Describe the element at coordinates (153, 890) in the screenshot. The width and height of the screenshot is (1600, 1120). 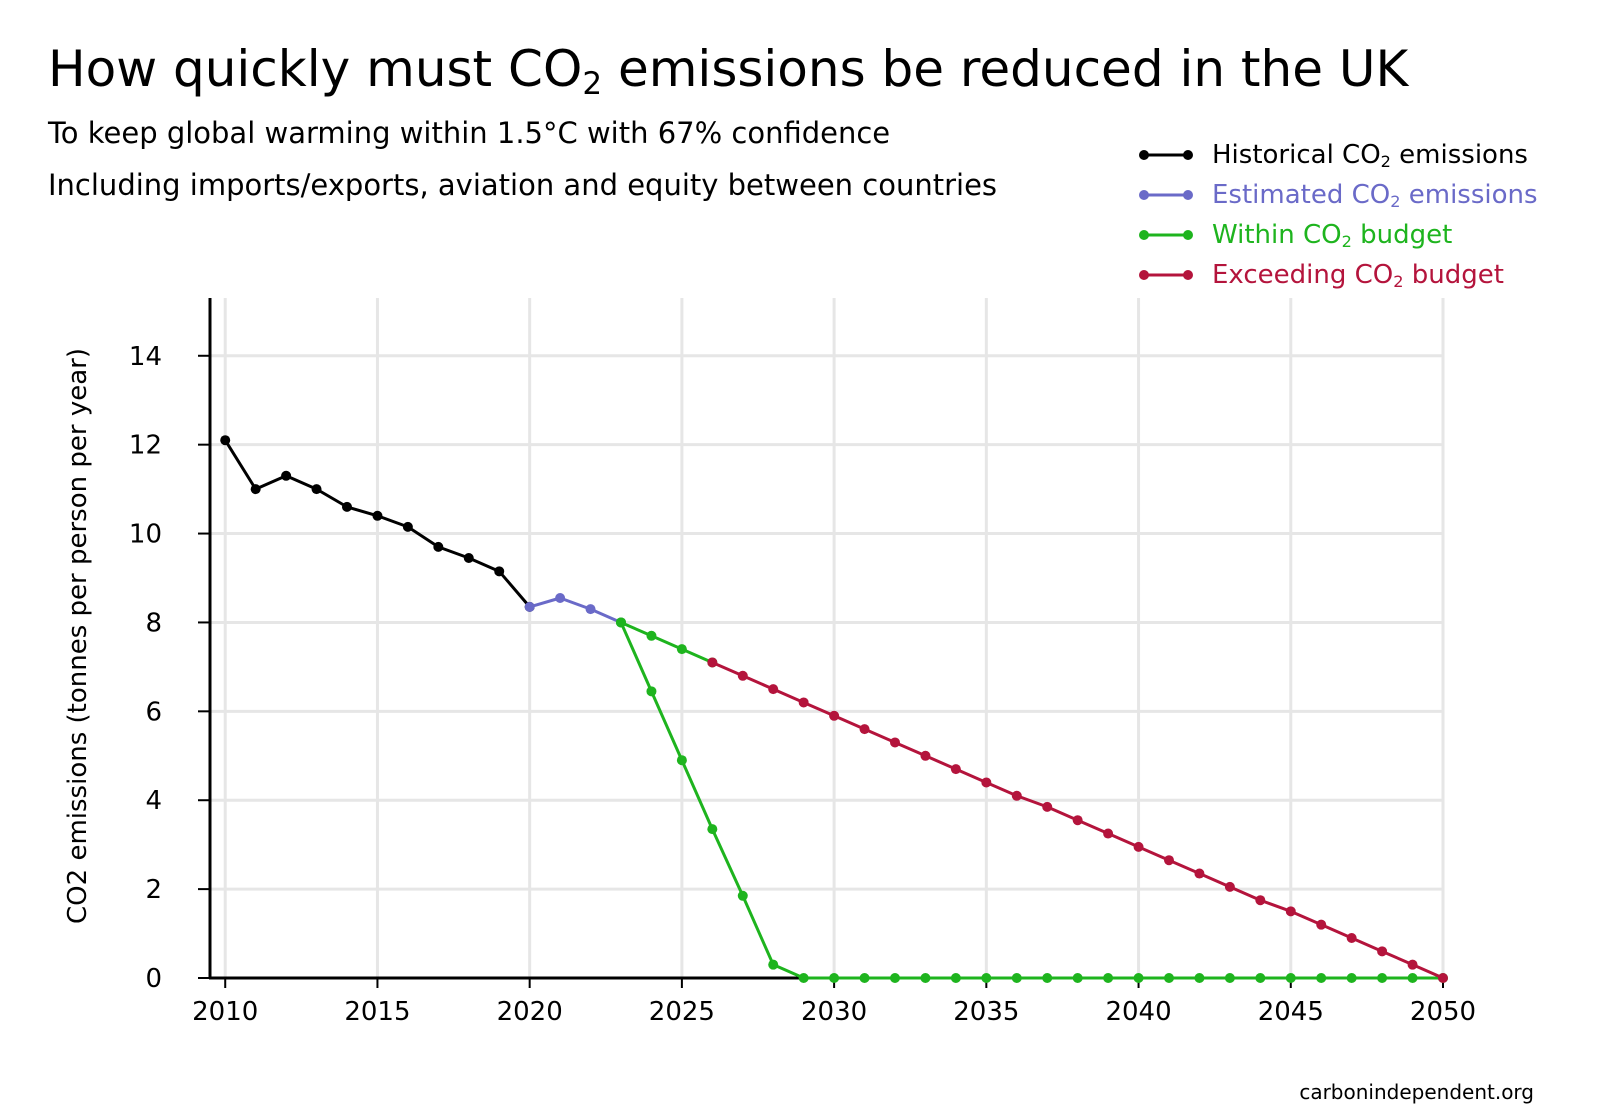
I see `y-tick-label: 2` at that location.